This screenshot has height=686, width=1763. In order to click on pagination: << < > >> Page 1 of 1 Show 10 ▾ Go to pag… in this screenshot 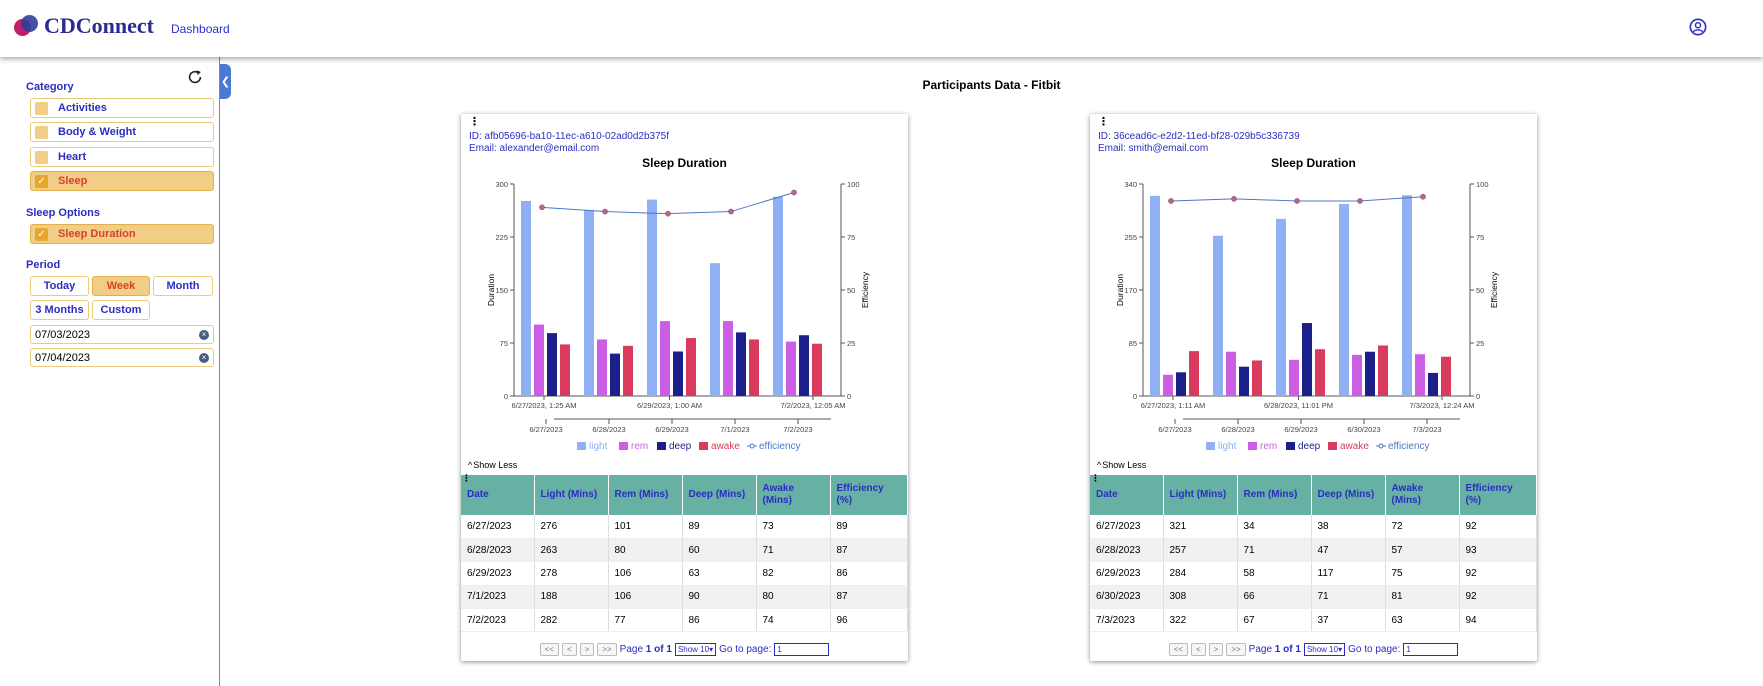, I will do `click(684, 649)`.